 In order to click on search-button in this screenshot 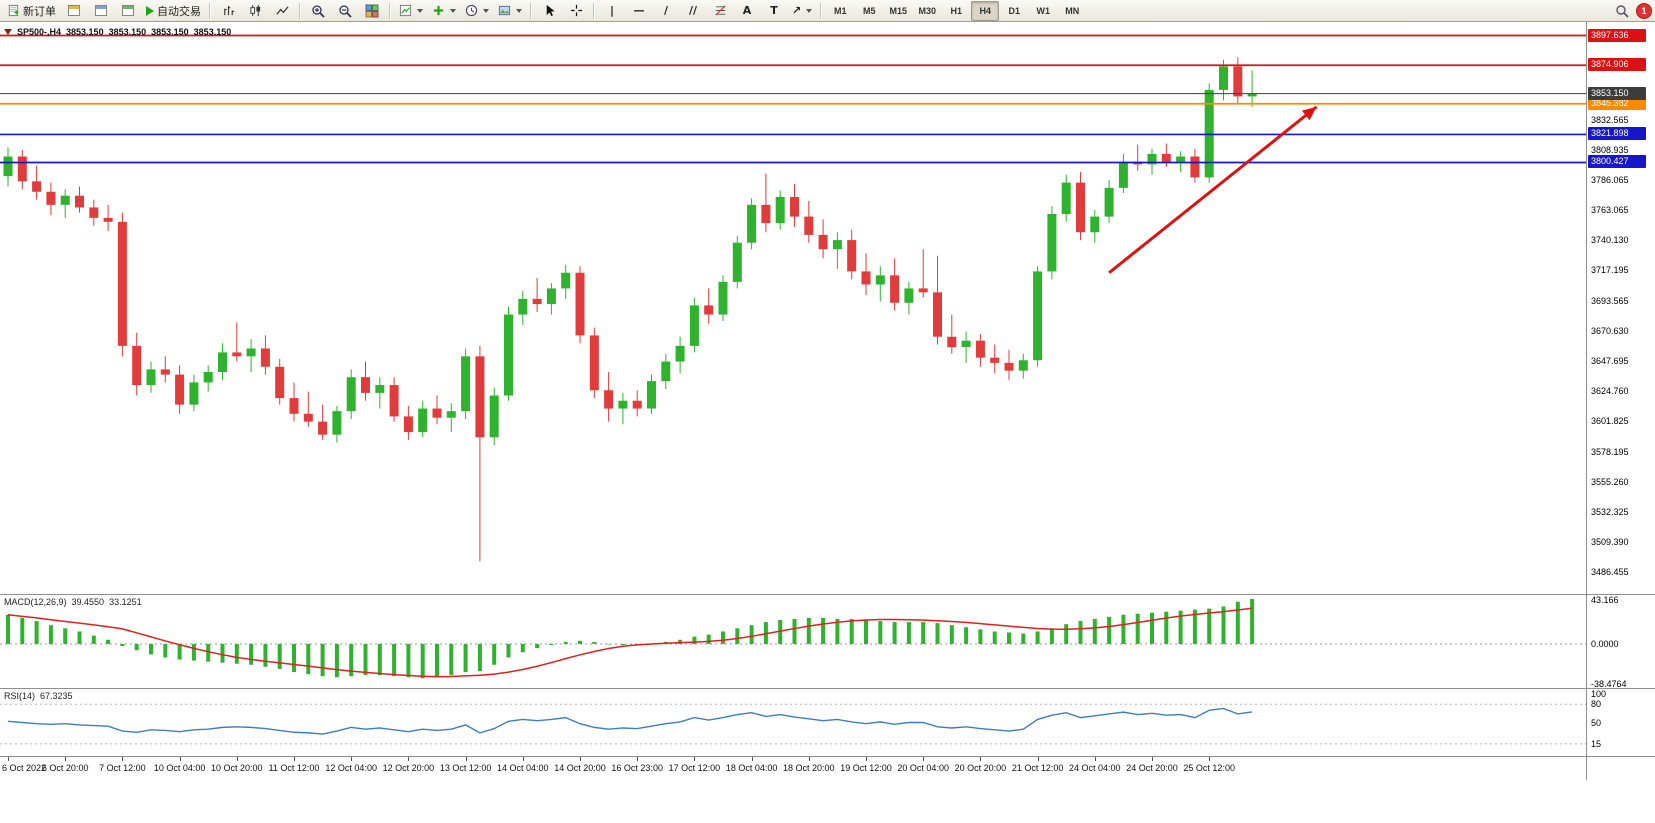, I will do `click(1622, 11)`.